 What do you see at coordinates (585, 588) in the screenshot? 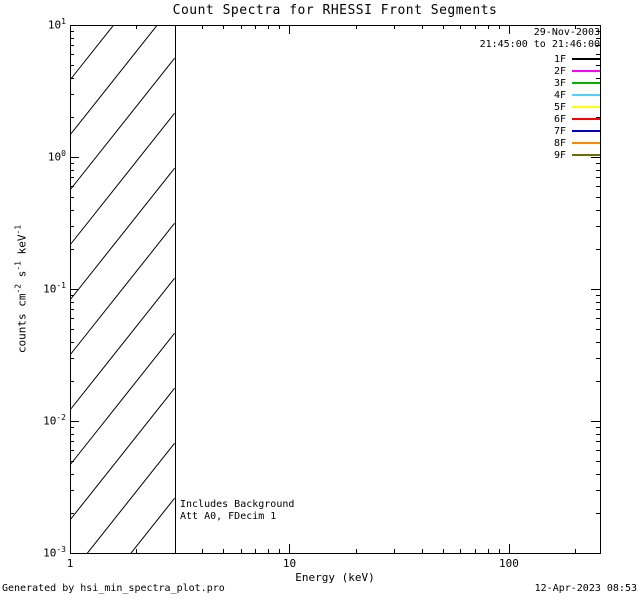
I see `render-timestamp: 12-Apr-2023 08:53` at bounding box center [585, 588].